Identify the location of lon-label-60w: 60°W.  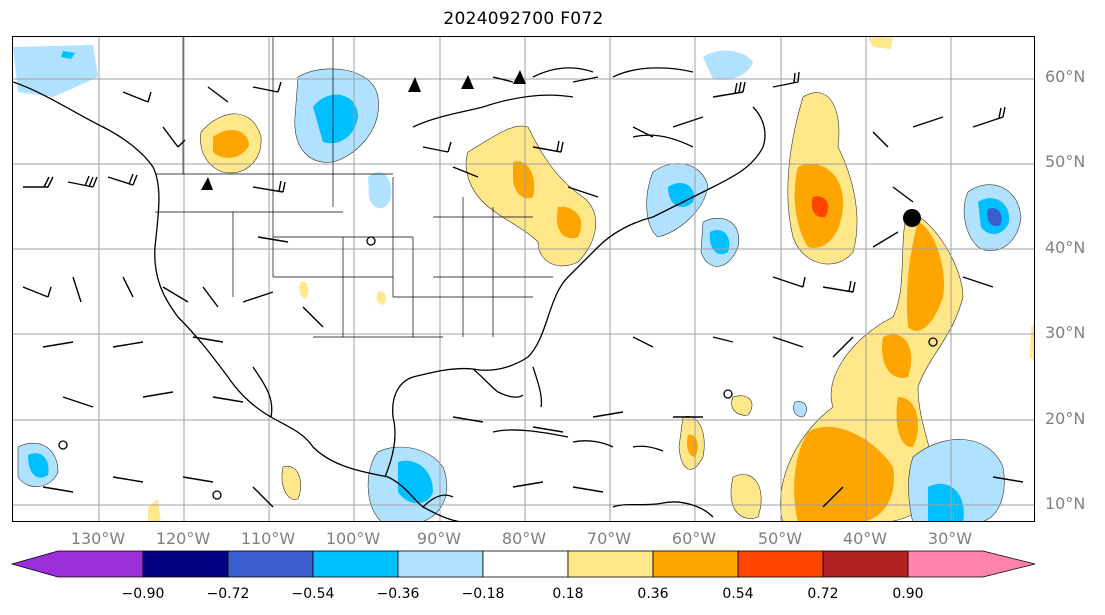
(694, 538).